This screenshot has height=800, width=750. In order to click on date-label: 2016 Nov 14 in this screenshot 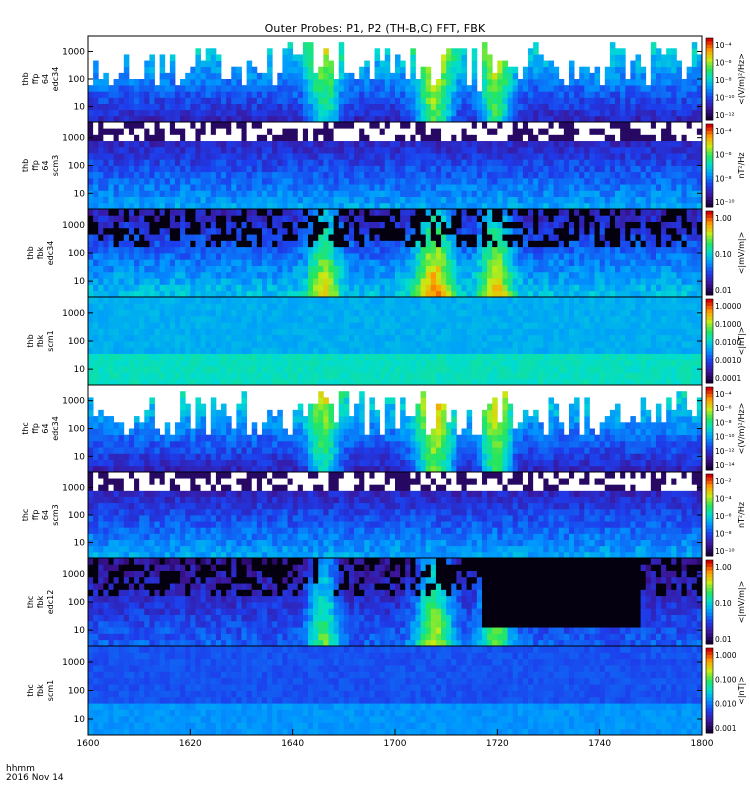, I will do `click(35, 778)`.